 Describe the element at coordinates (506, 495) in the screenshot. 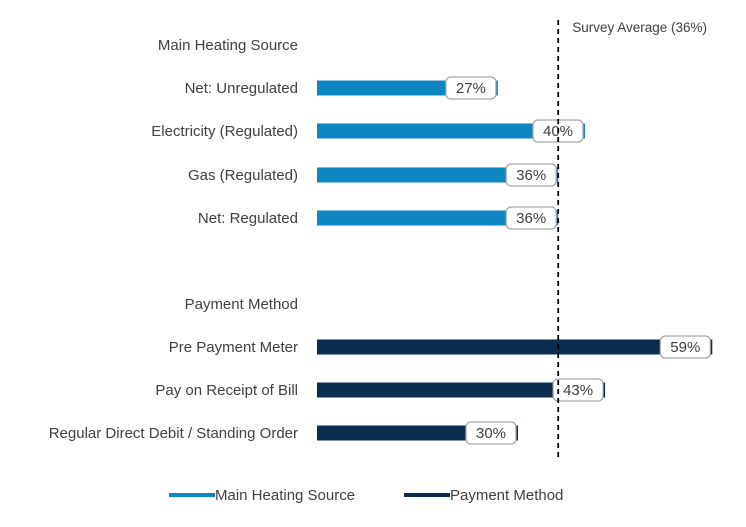

I see `legend-label: Payment Method` at that location.